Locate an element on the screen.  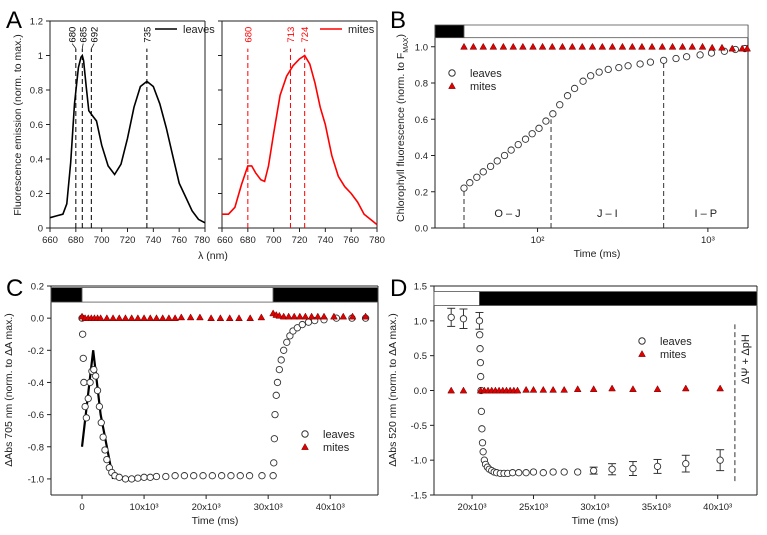
x-tick-label: 680 is located at coordinates (248, 240).